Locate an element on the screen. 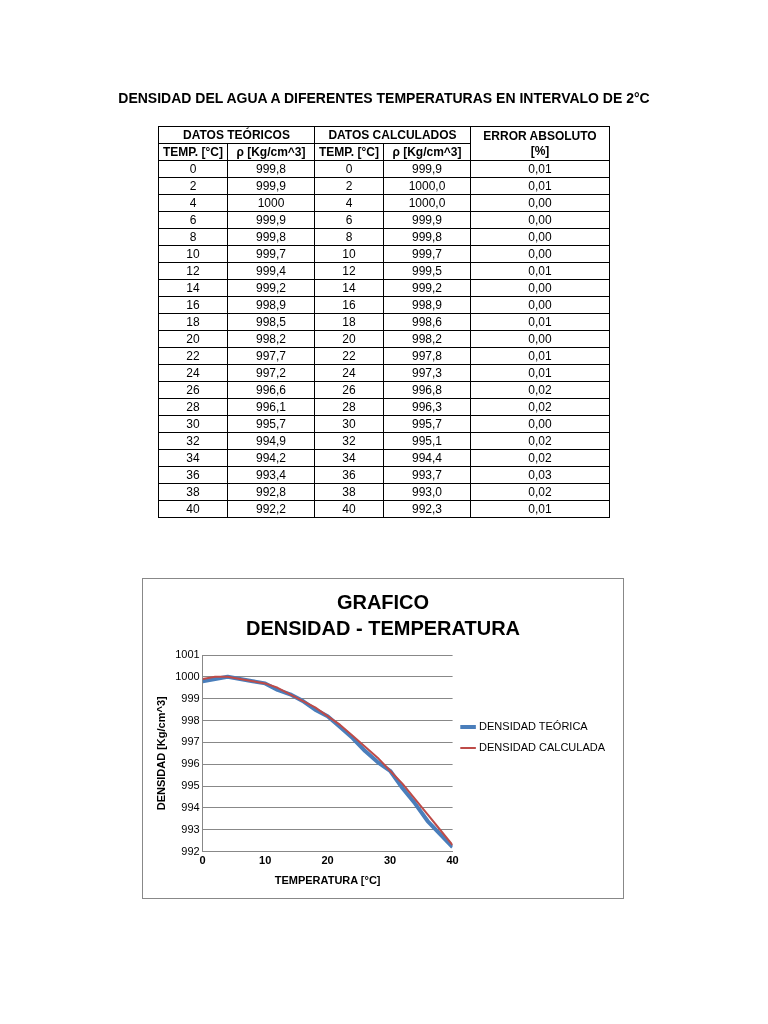  data-label: 995,7 is located at coordinates (427, 424).